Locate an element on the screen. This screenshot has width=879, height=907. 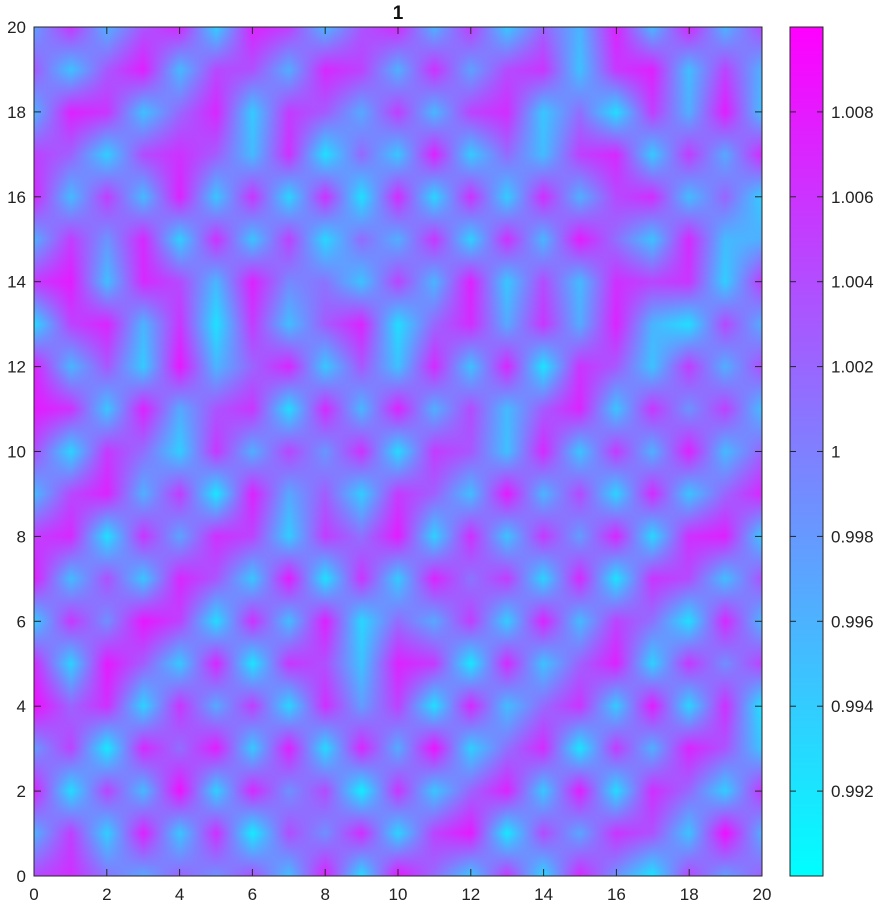
colorbar-tick-label: 1 is located at coordinates (835, 452).